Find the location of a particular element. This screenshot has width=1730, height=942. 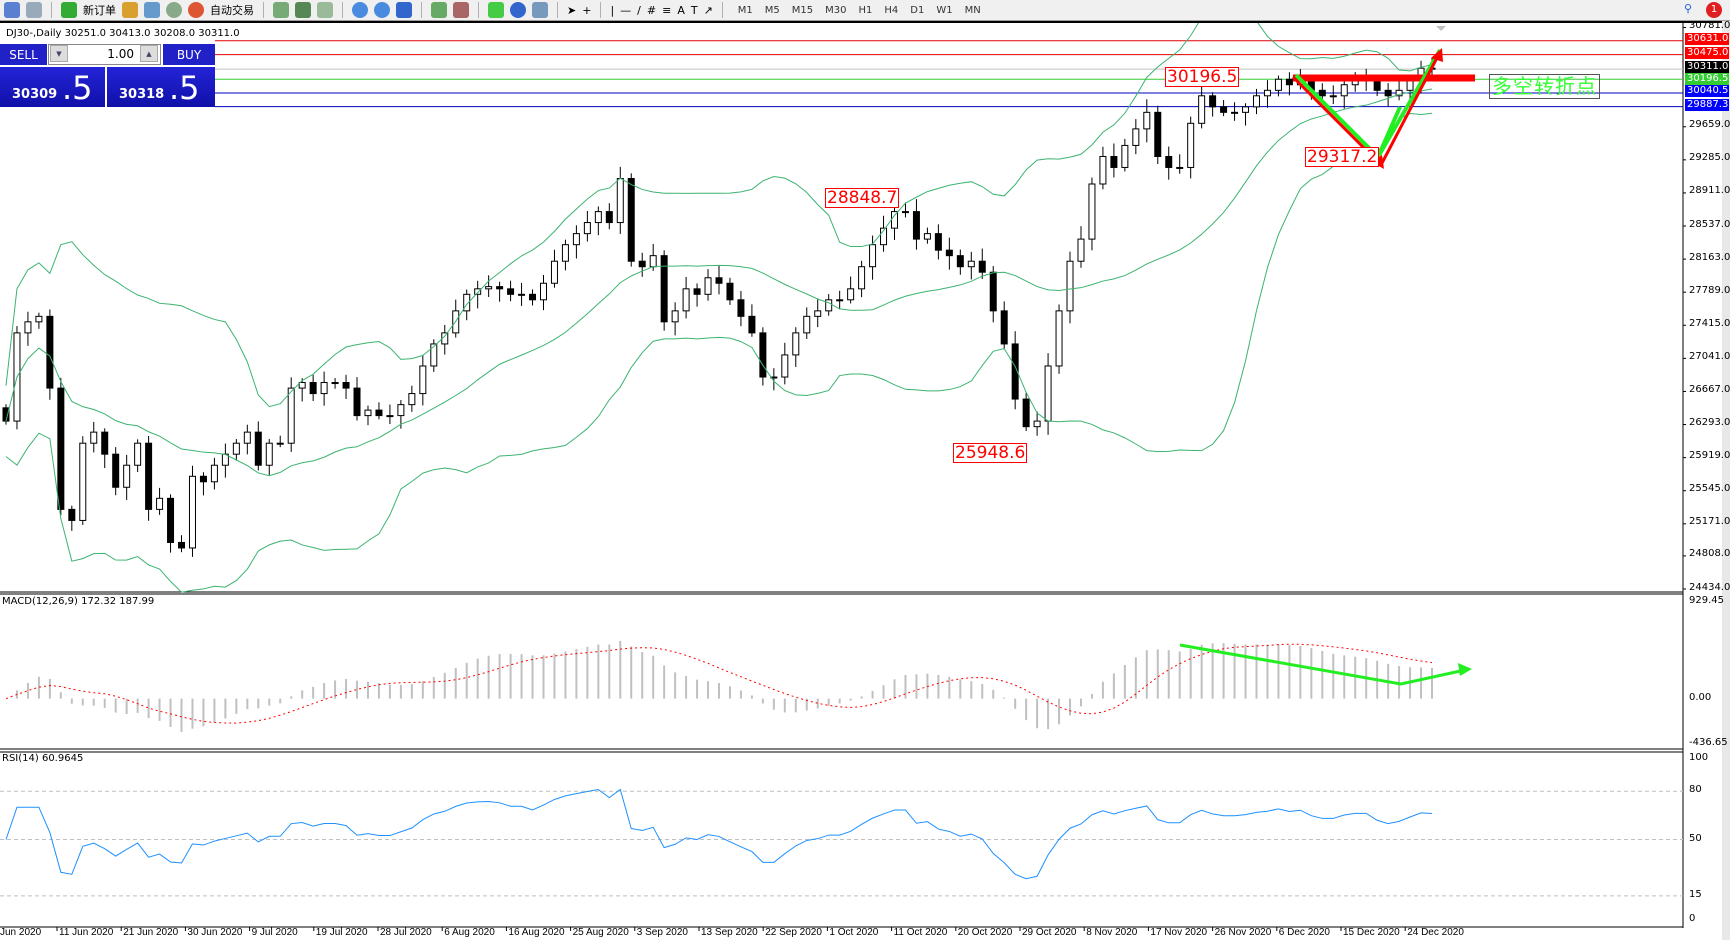

timeframe-h1: H1 is located at coordinates (865, 10).